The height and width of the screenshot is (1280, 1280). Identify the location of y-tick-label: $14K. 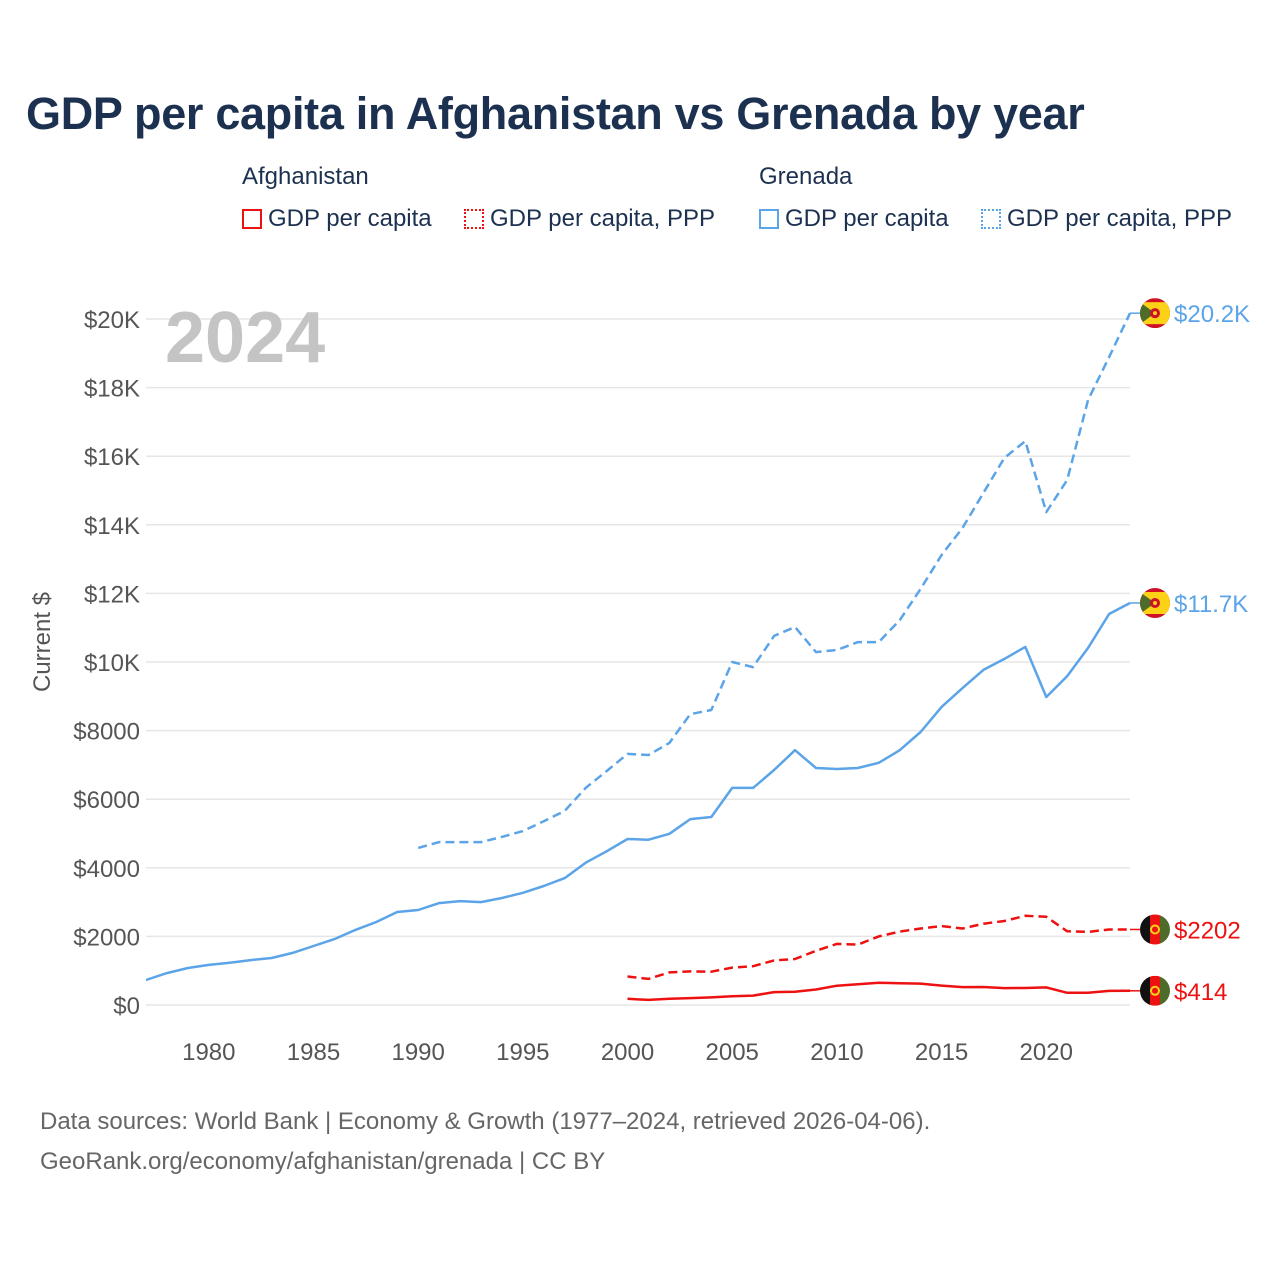
(112, 526).